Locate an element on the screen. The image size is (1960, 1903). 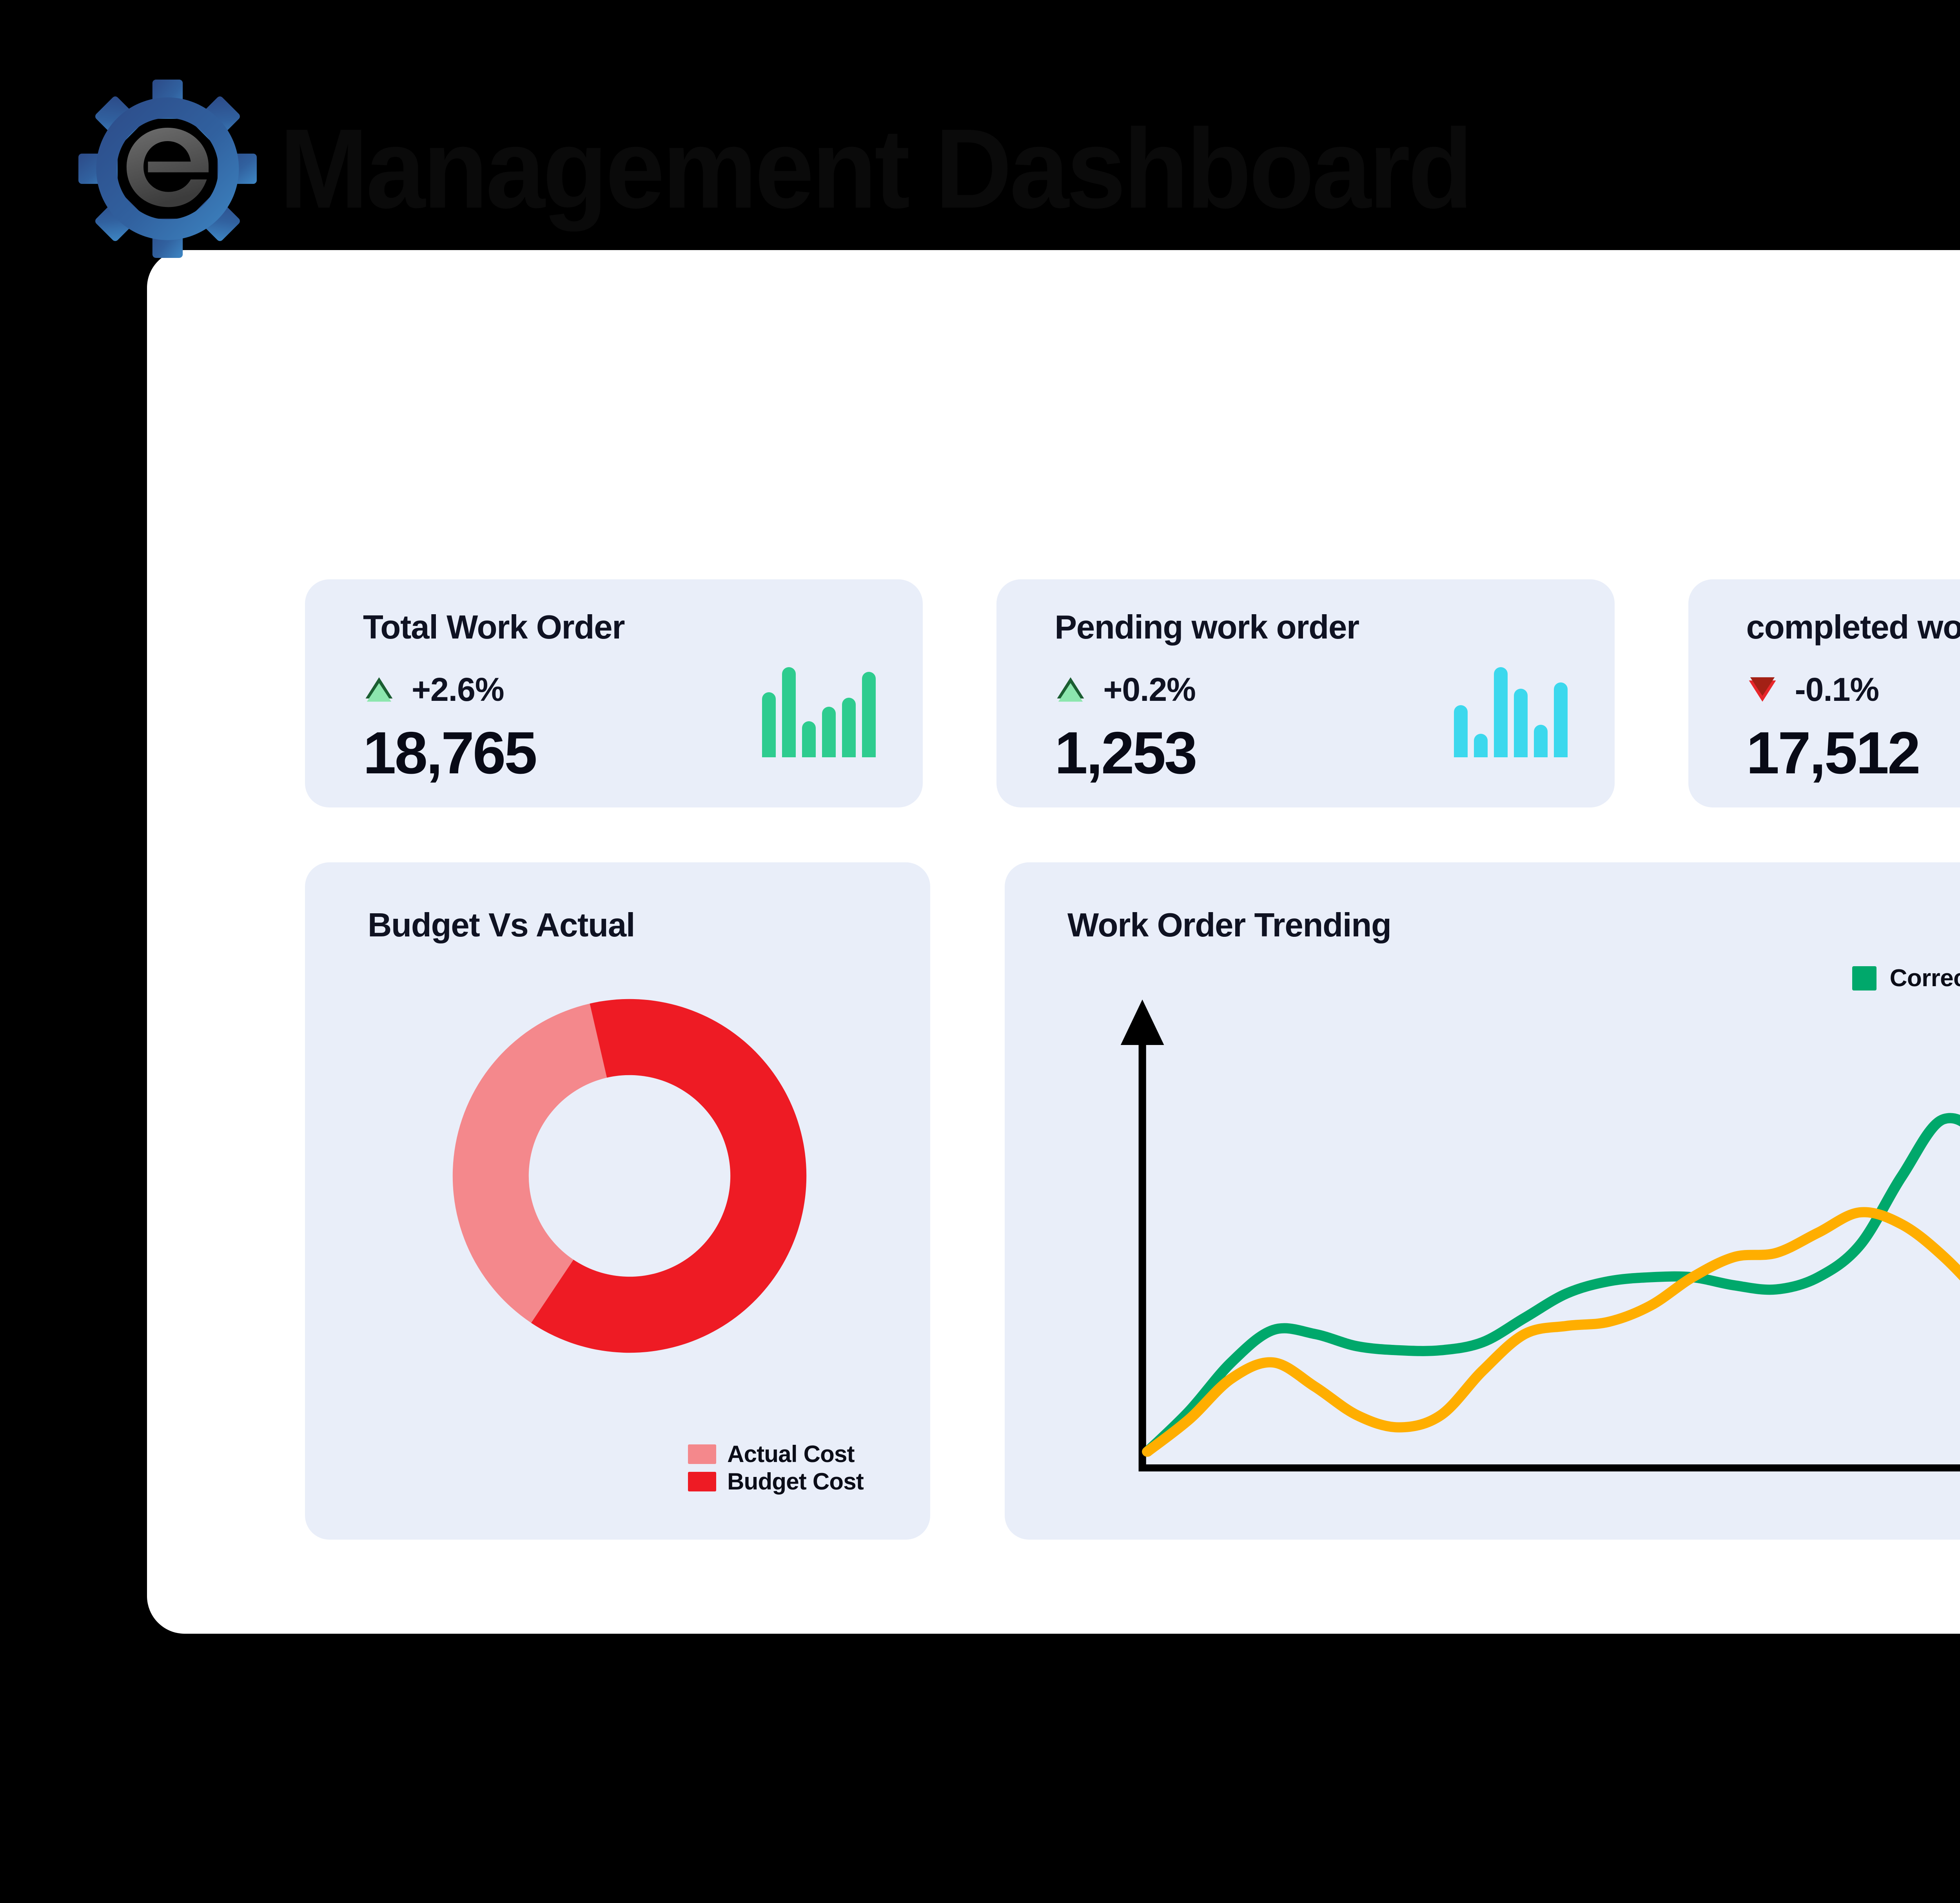
kpi-card-completed-work-order: completed work order -0.1% 17,512 is located at coordinates (1824, 693).